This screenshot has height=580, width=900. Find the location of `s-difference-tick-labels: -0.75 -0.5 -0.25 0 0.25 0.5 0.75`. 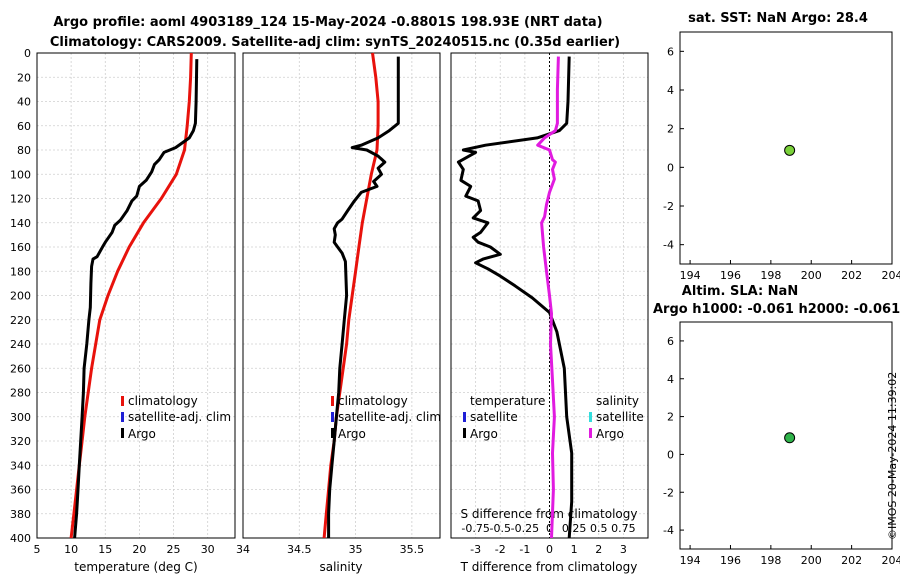

s-difference-tick-labels: -0.75 -0.5 -0.25 0 0.25 0.5 0.75 is located at coordinates (548, 528).